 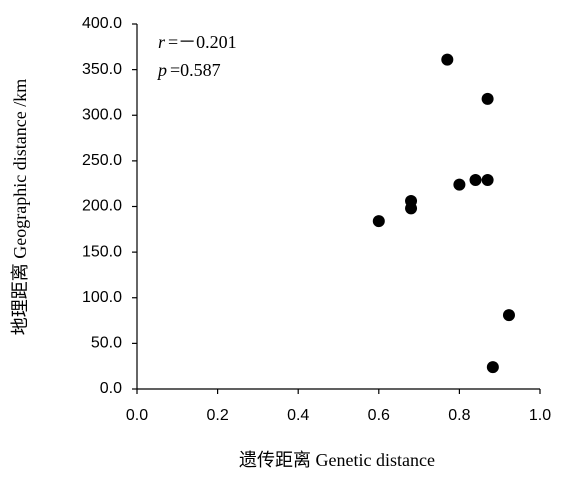 I want to click on annotation-symbol: r, so click(x=162, y=42).